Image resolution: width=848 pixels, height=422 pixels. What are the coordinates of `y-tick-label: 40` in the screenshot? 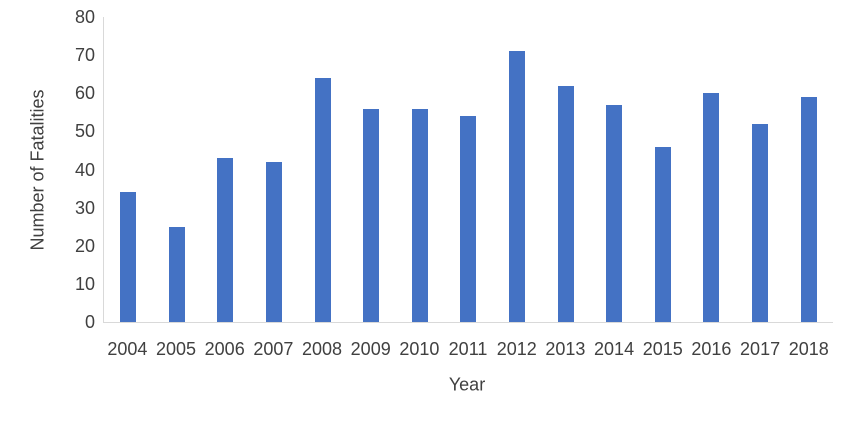 It's located at (84, 169).